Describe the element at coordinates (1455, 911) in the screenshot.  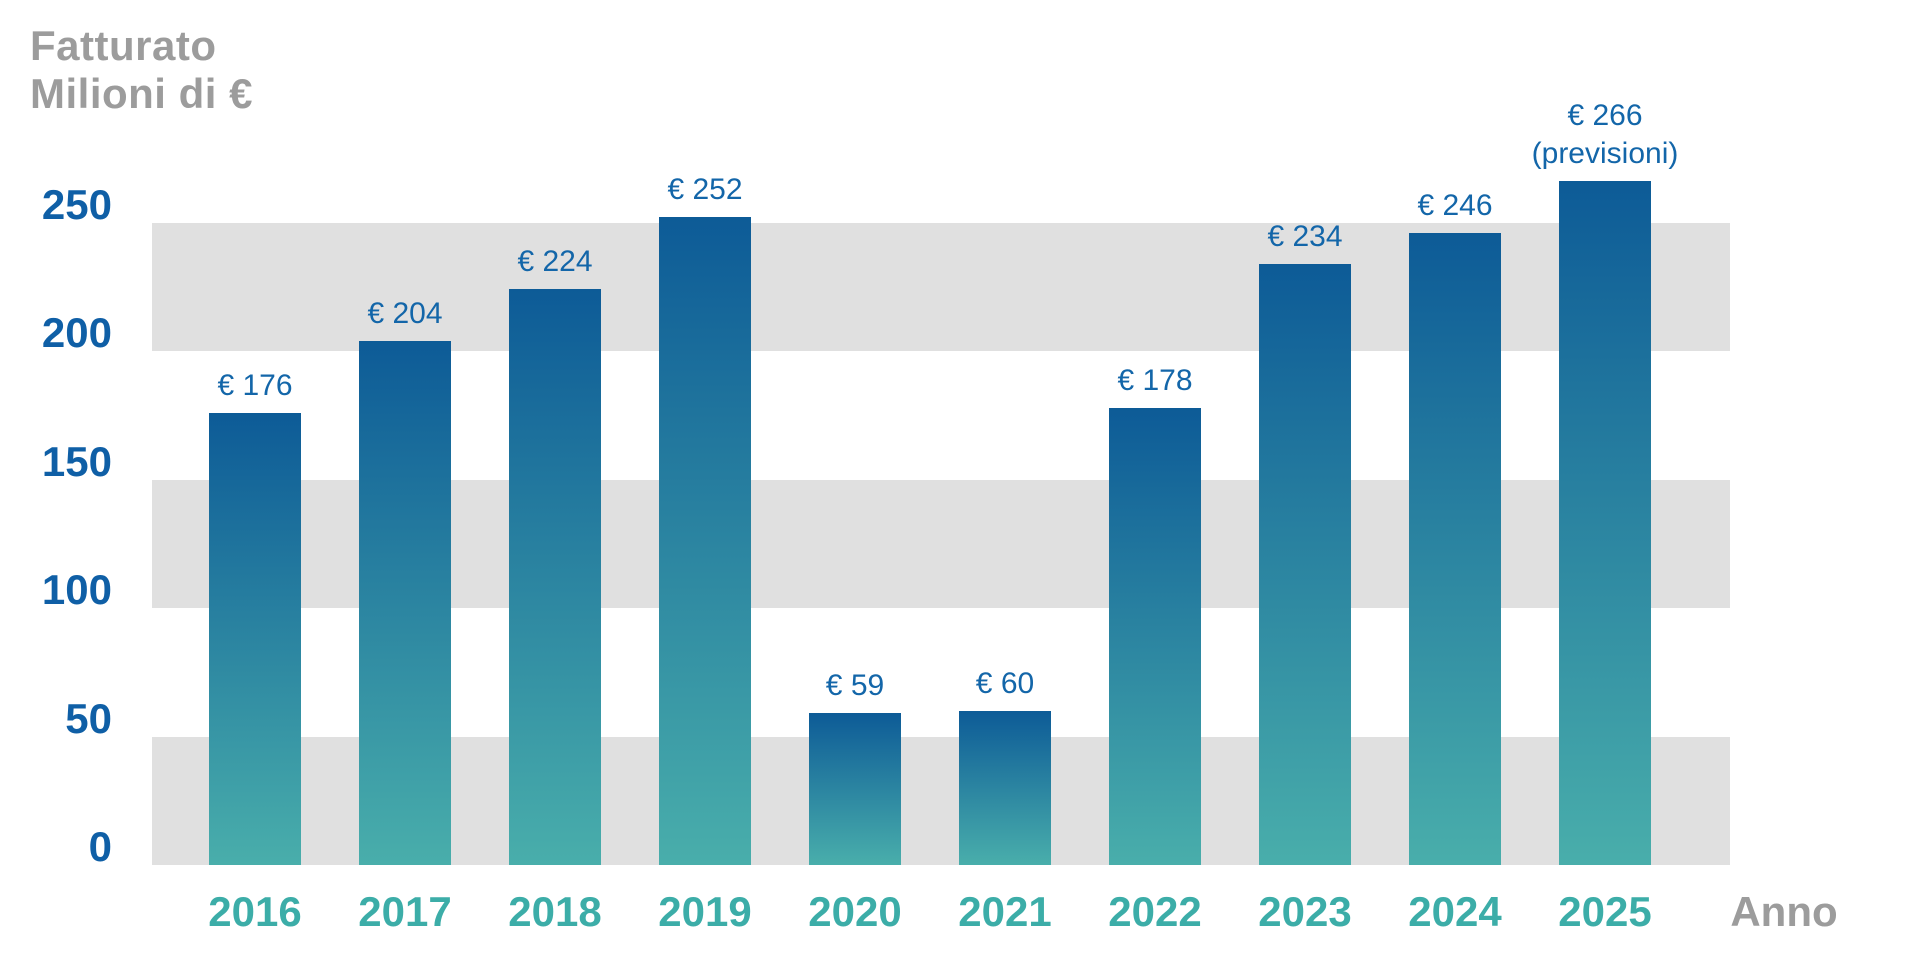
I see `x-tick-label-2024: 2024` at that location.